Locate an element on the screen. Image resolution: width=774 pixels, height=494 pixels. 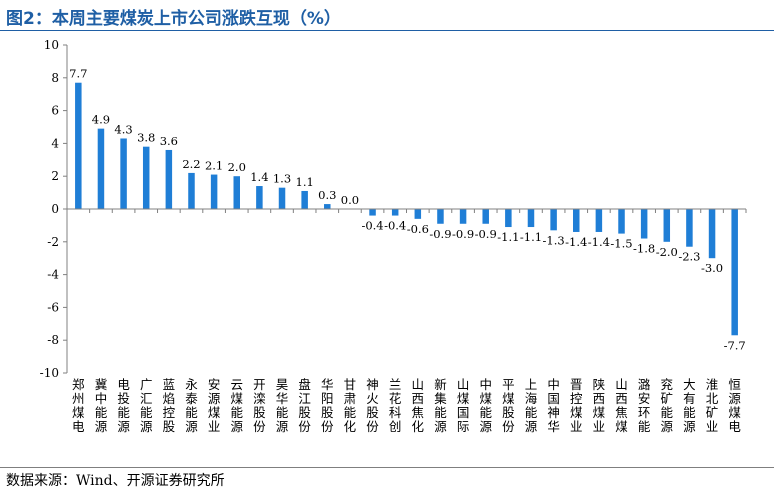
x-tick-label: 盘江股份 is located at coordinates (304, 405).